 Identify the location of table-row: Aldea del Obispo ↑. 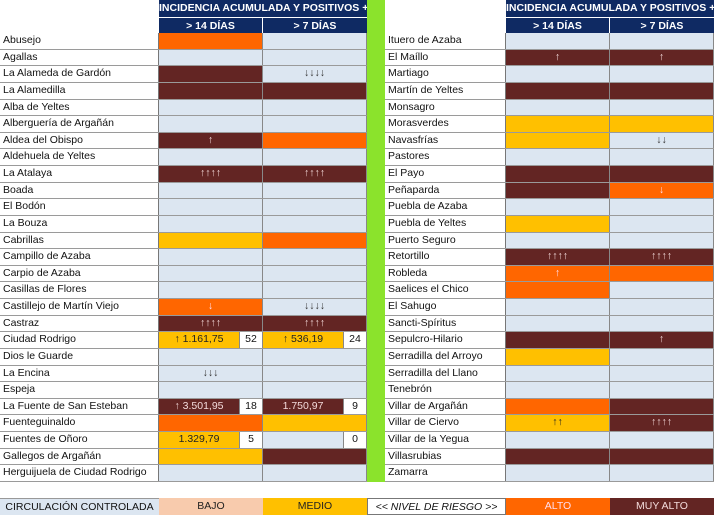
(183, 141).